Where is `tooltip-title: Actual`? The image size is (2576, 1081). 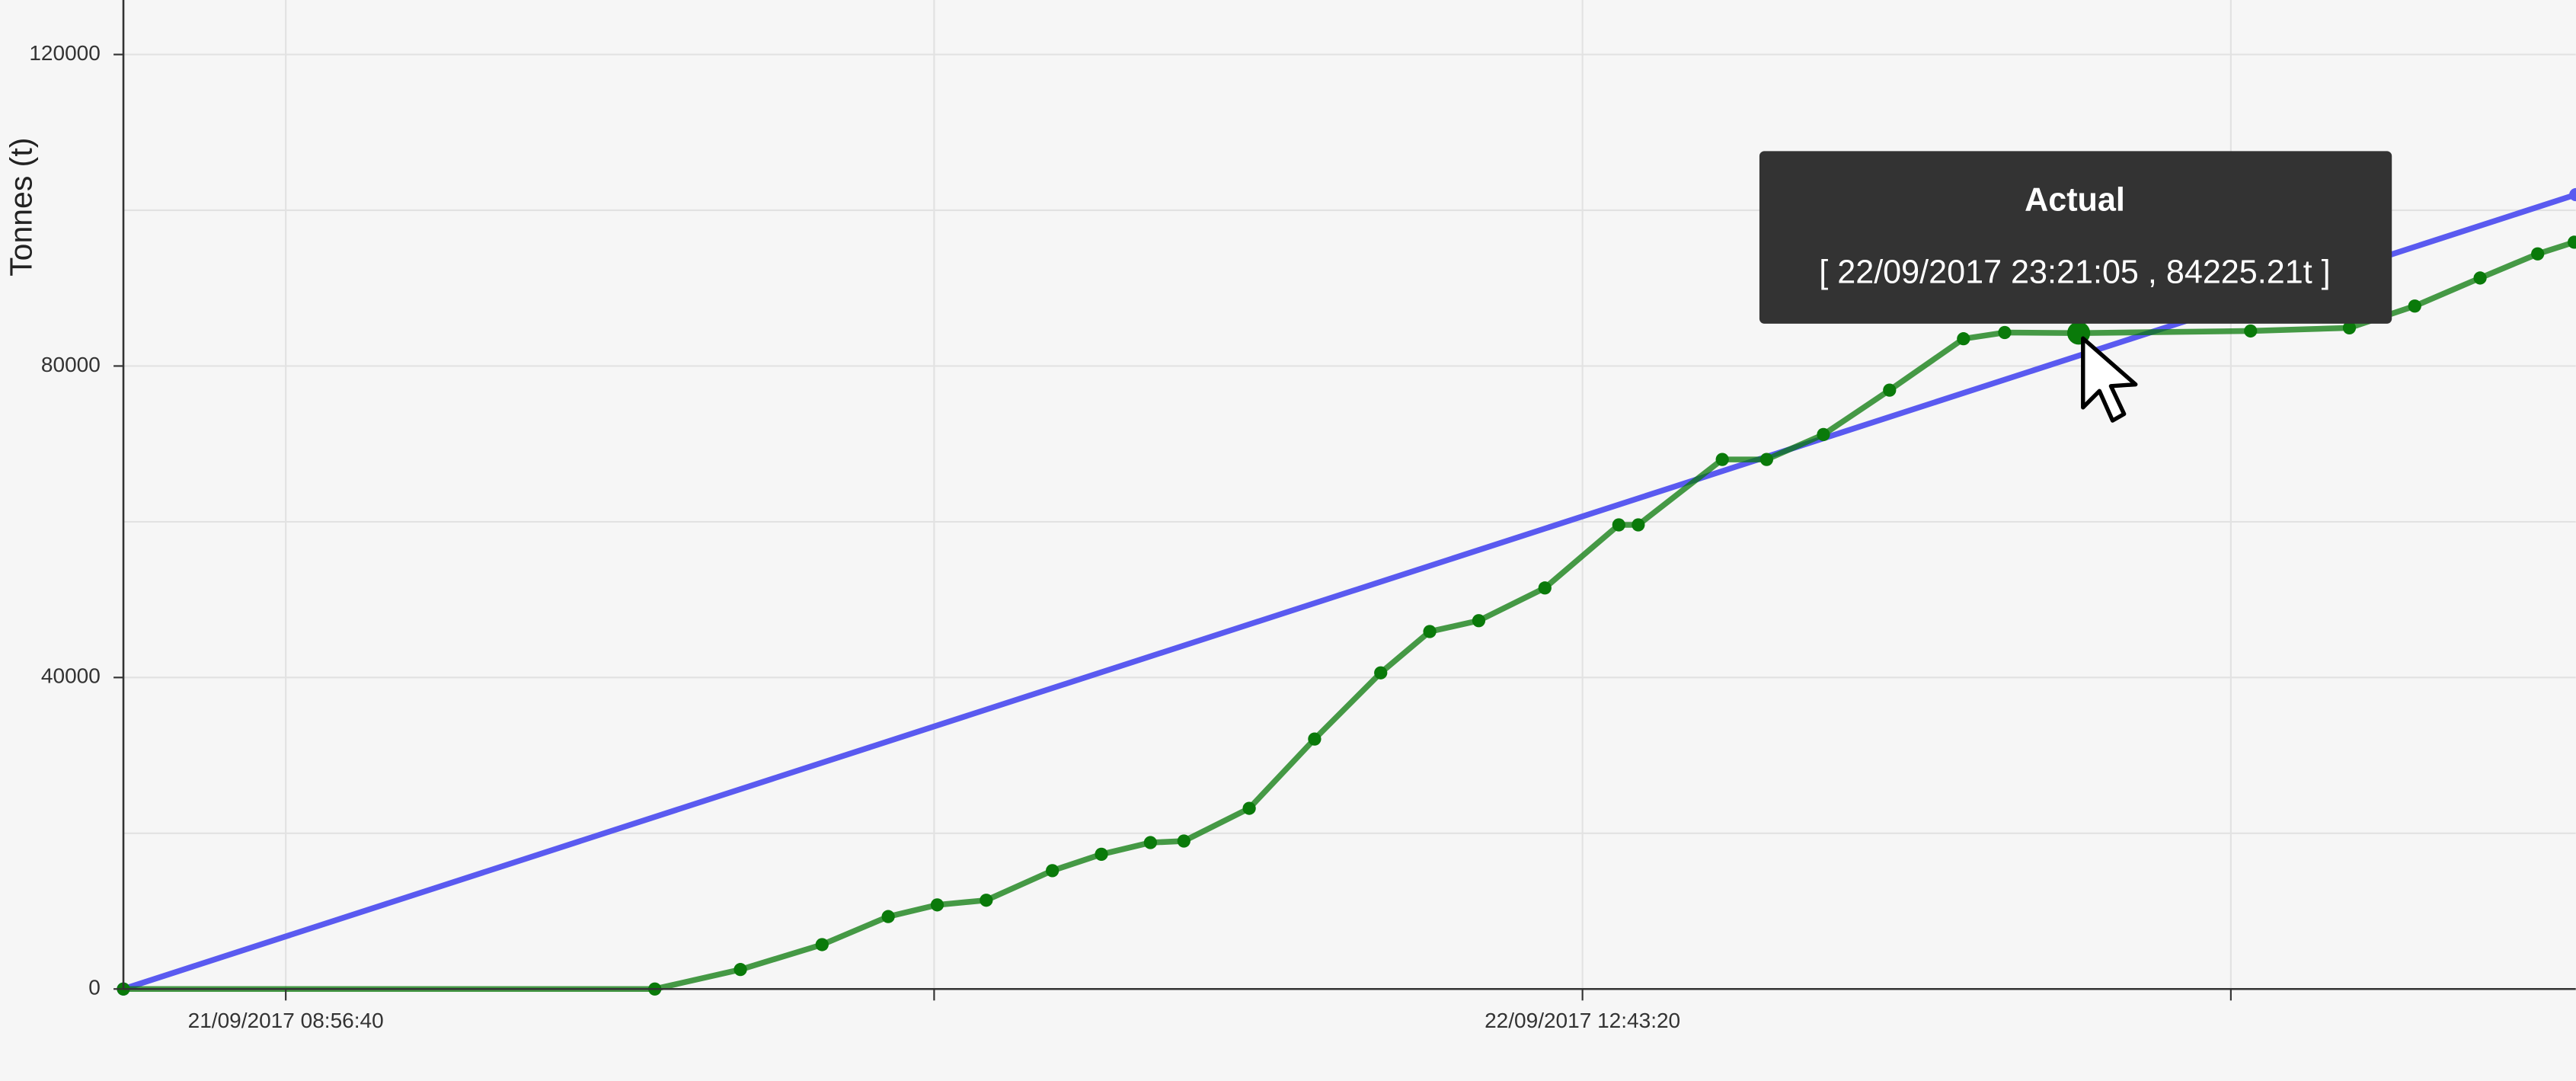 tooltip-title: Actual is located at coordinates (2075, 200).